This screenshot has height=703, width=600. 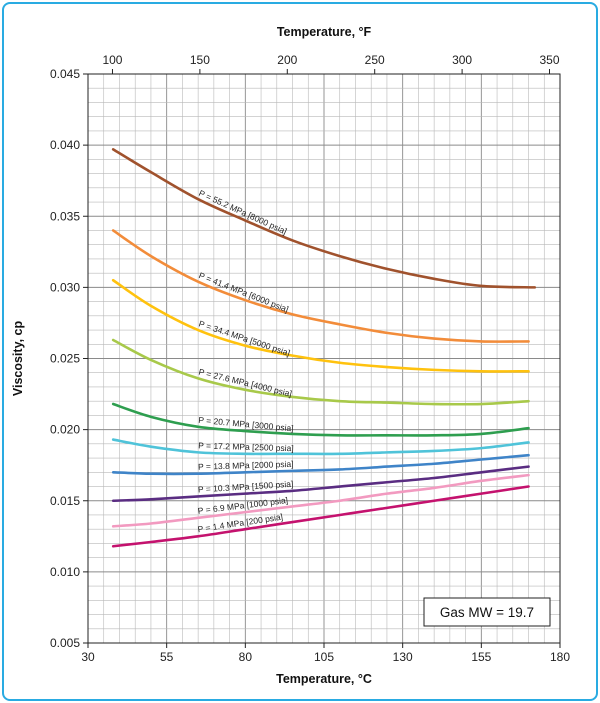 I want to click on annotation-box: Gas MW = 19.7, so click(x=487, y=612).